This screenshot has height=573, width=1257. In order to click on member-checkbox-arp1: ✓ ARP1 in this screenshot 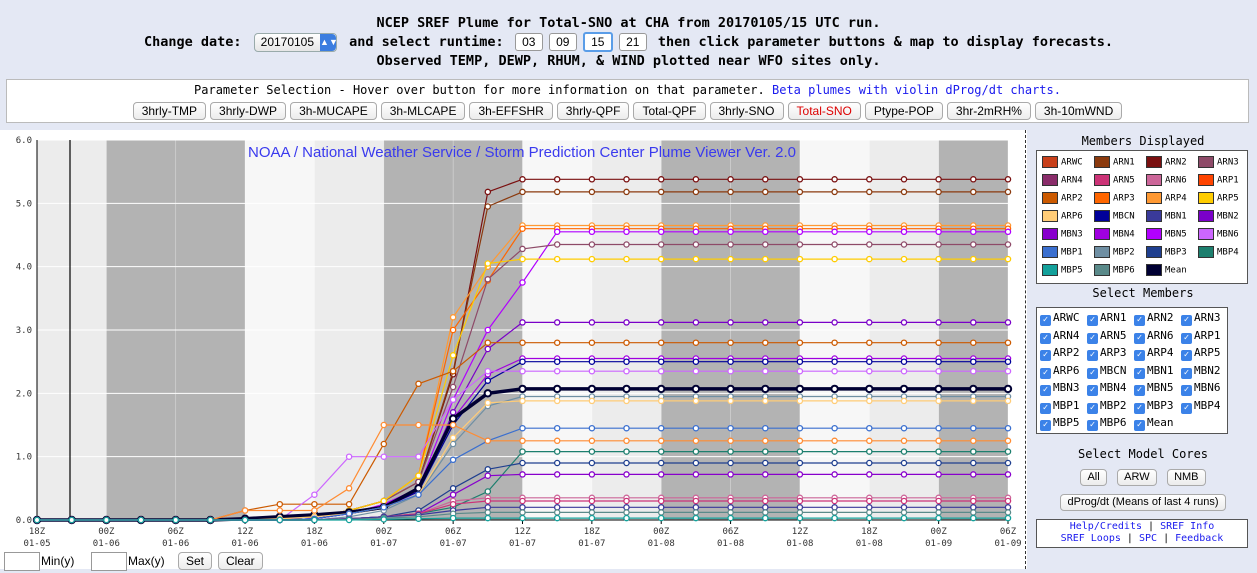, I will do `click(1201, 336)`.